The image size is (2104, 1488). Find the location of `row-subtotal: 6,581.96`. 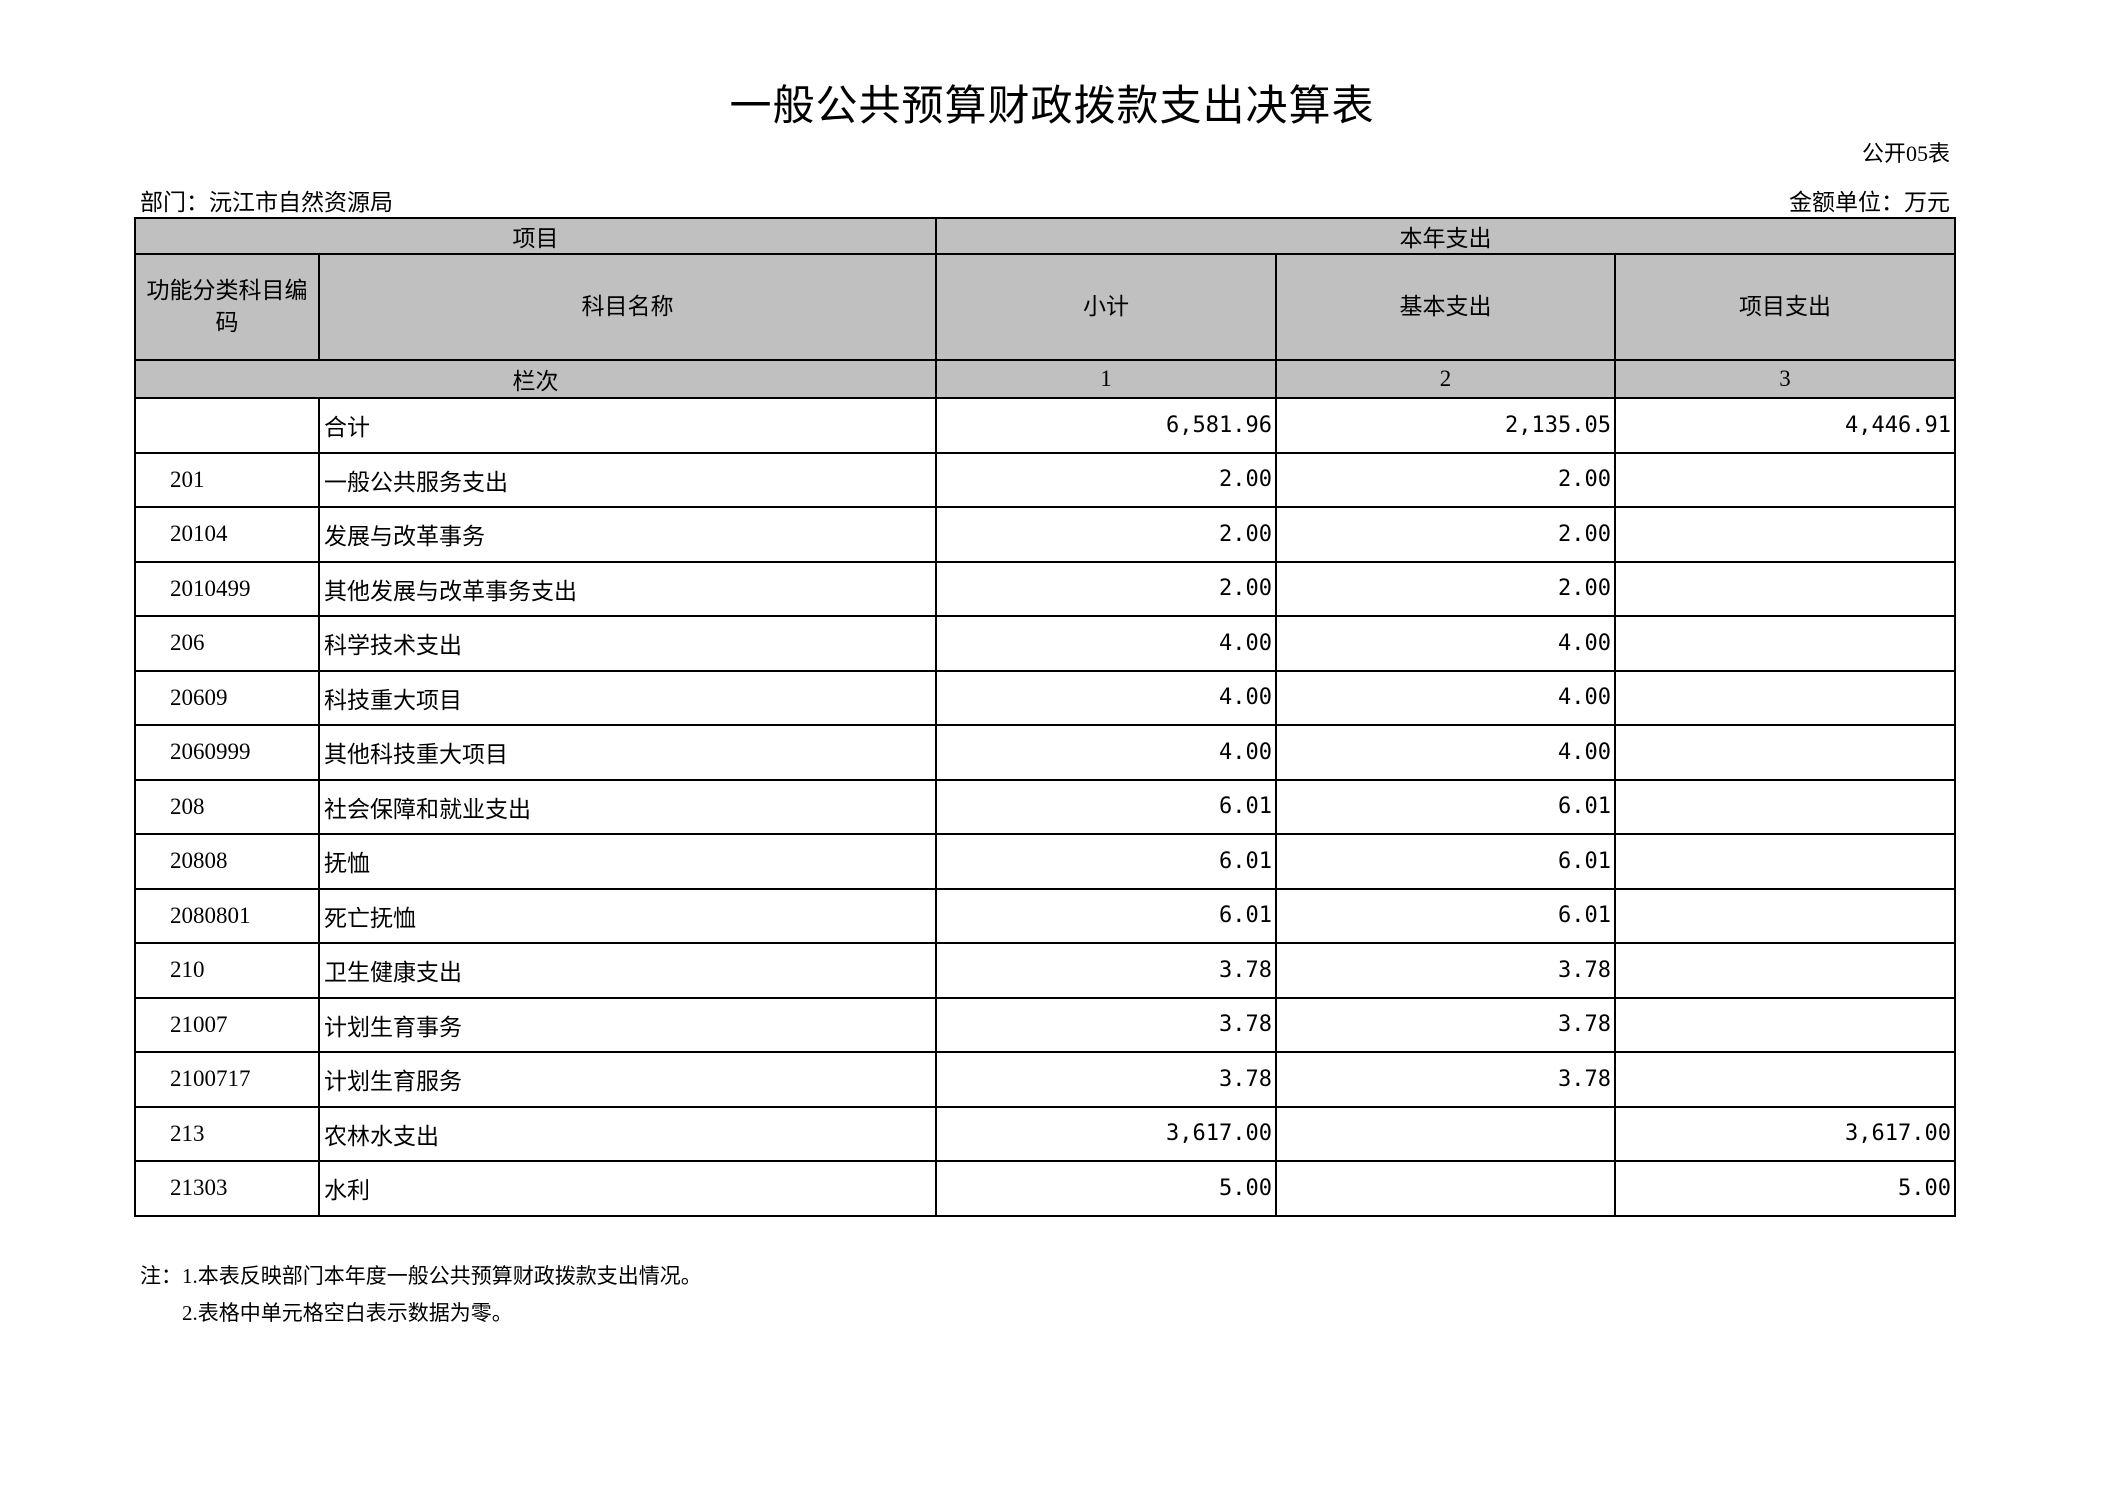

row-subtotal: 6,581.96 is located at coordinates (1106, 425).